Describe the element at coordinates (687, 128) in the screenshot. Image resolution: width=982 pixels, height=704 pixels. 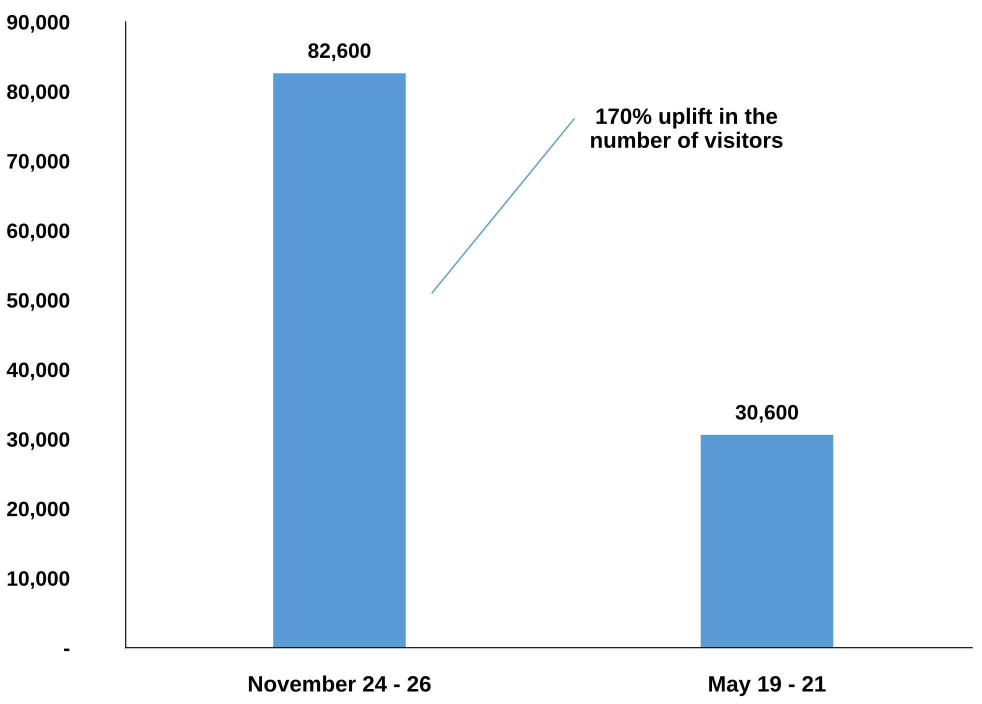
I see `annotation: 170% uplift in the number of visitors` at that location.